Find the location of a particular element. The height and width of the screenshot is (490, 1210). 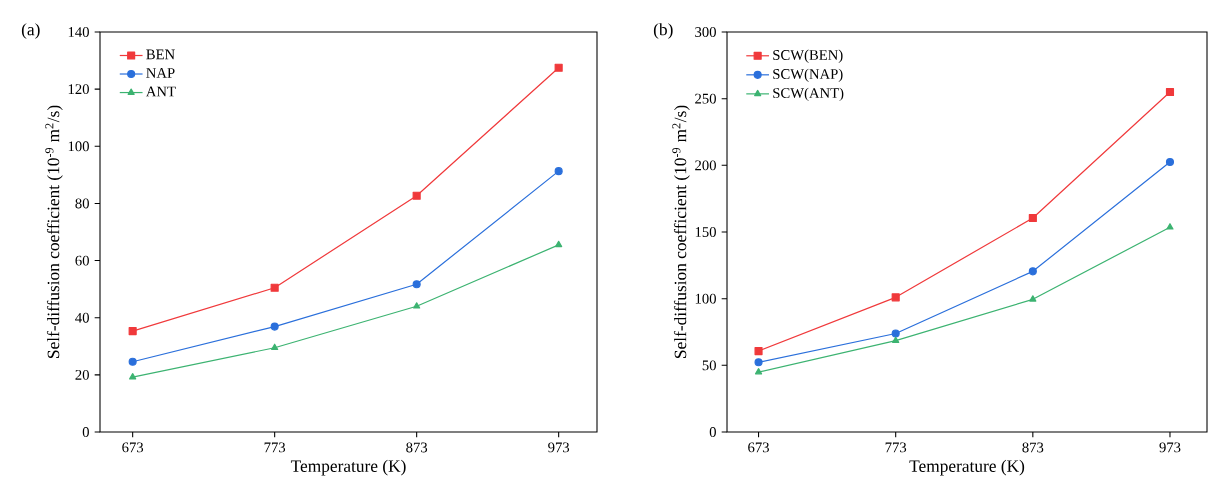

legend-label: ANT is located at coordinates (160, 91).